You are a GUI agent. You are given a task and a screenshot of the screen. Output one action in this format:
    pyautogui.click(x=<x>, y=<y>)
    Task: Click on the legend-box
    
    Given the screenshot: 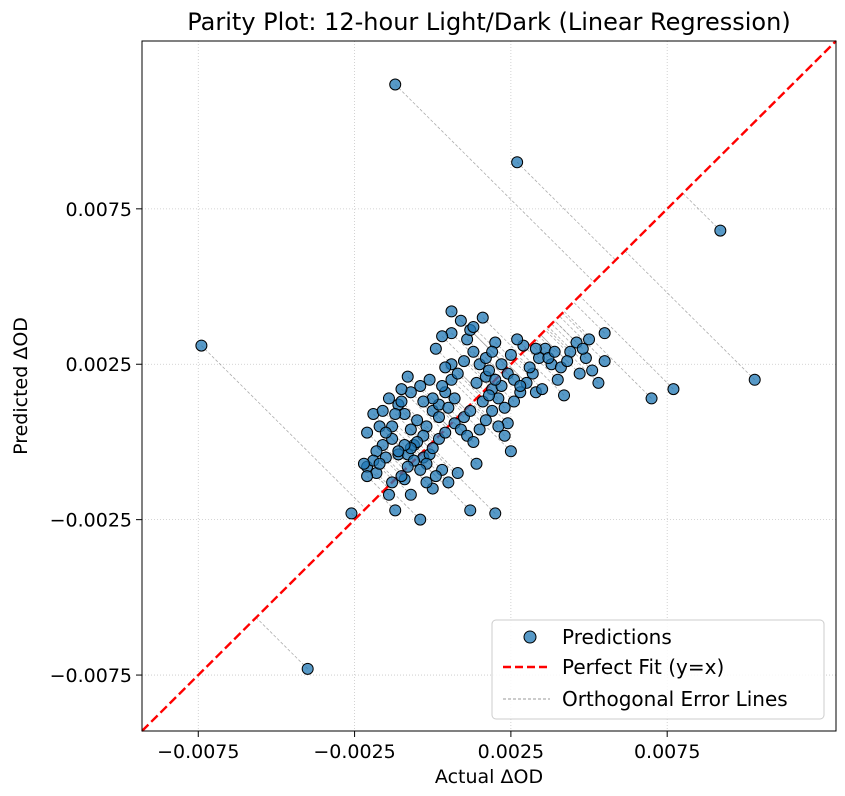 What is the action you would take?
    pyautogui.click(x=658, y=669)
    